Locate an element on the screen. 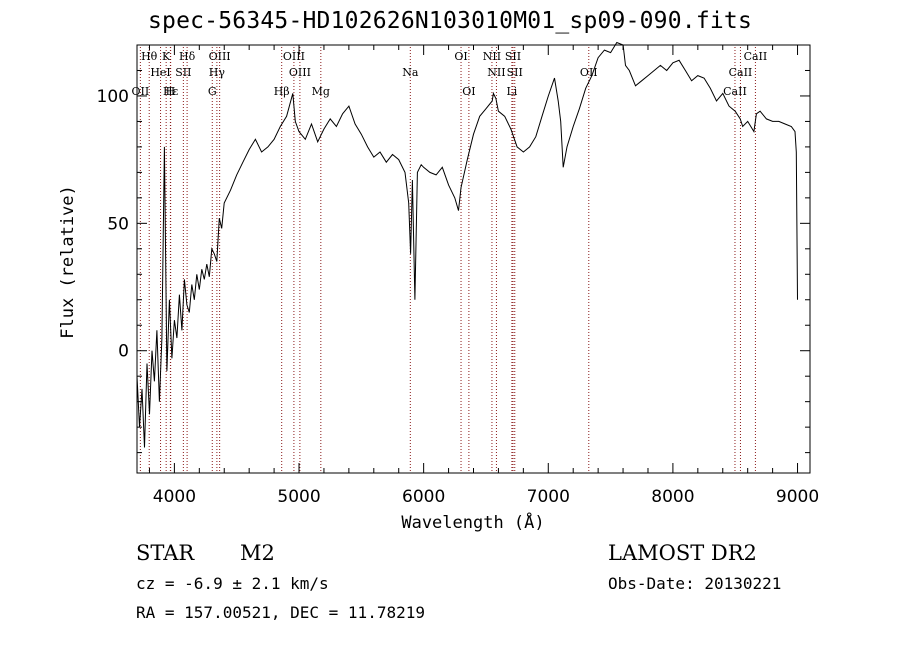  x-tick-label: 5000 is located at coordinates (298, 497).